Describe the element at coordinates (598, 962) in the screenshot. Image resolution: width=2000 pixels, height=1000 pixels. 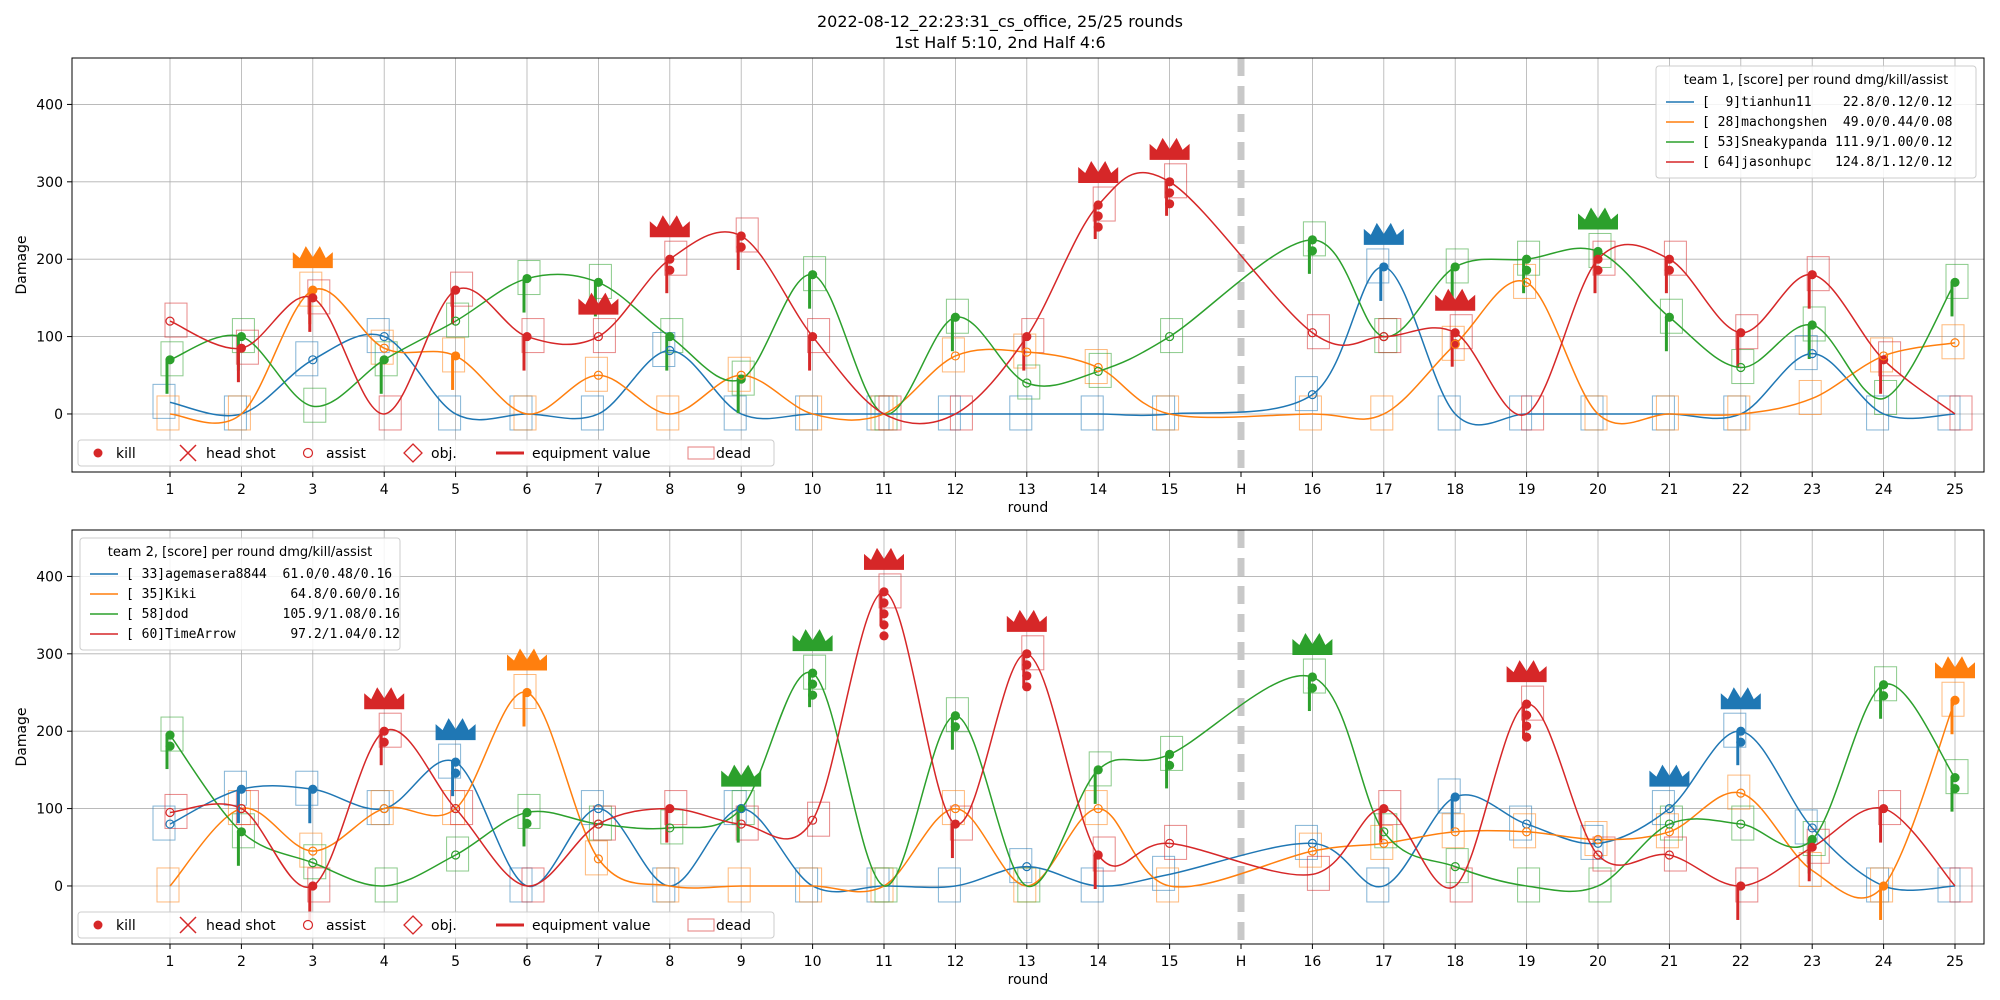
I see `x-tick-label: 7` at that location.